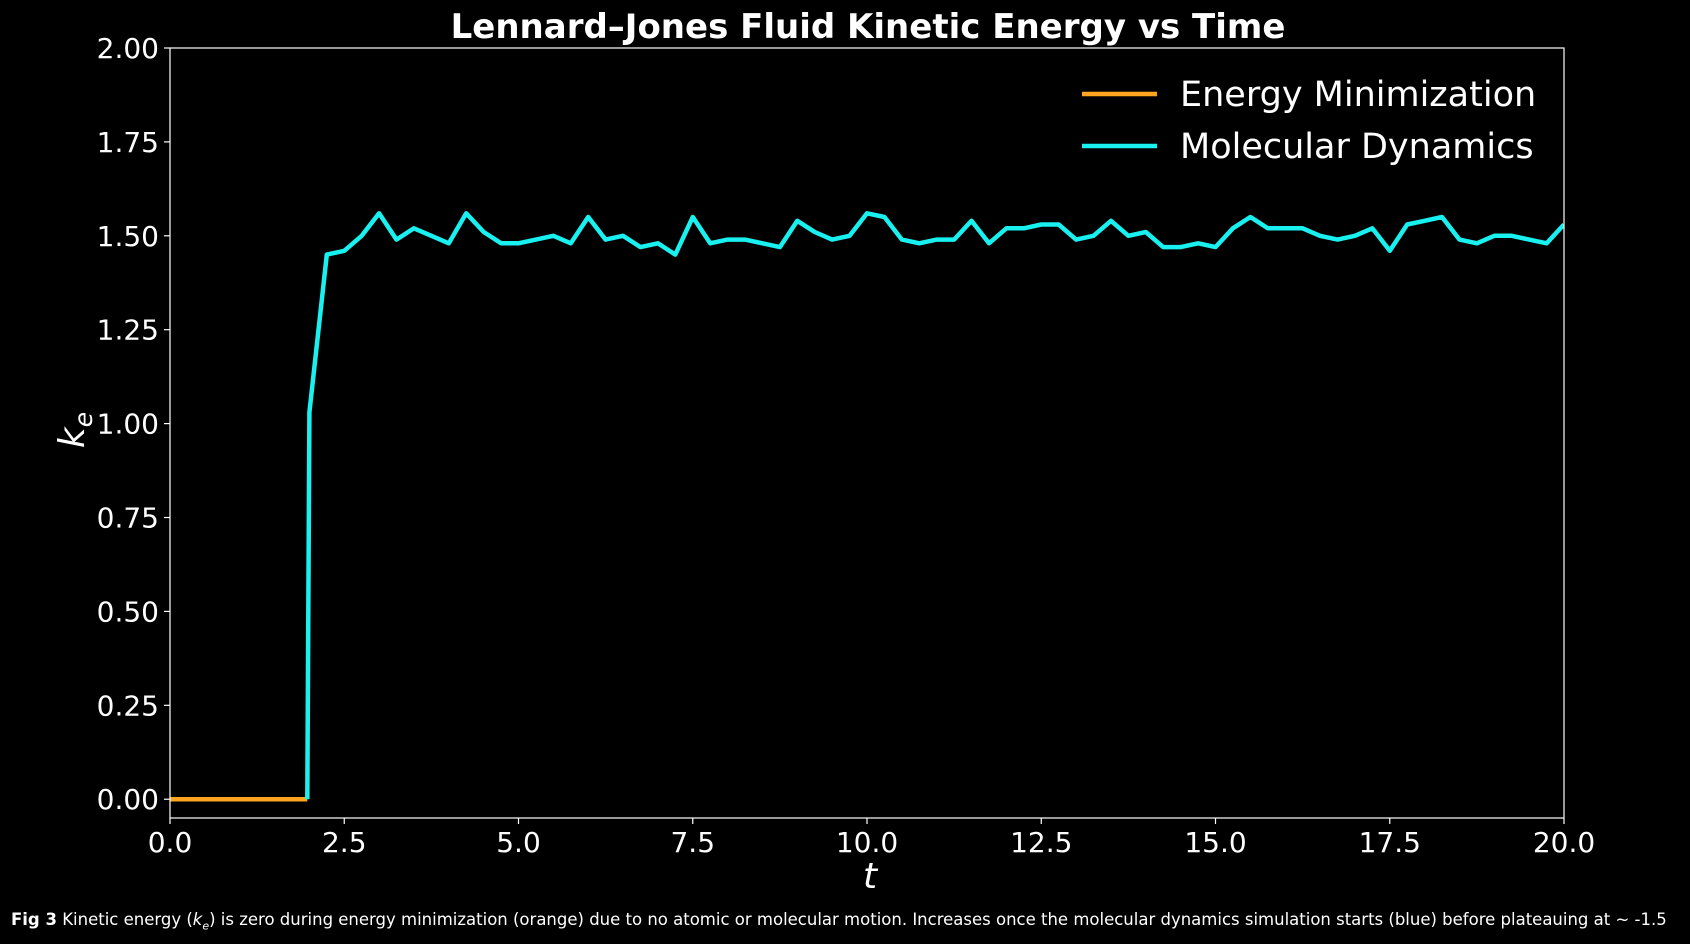 This screenshot has width=1690, height=944. What do you see at coordinates (518, 842) in the screenshot?
I see `x-tick-label: 5.0` at bounding box center [518, 842].